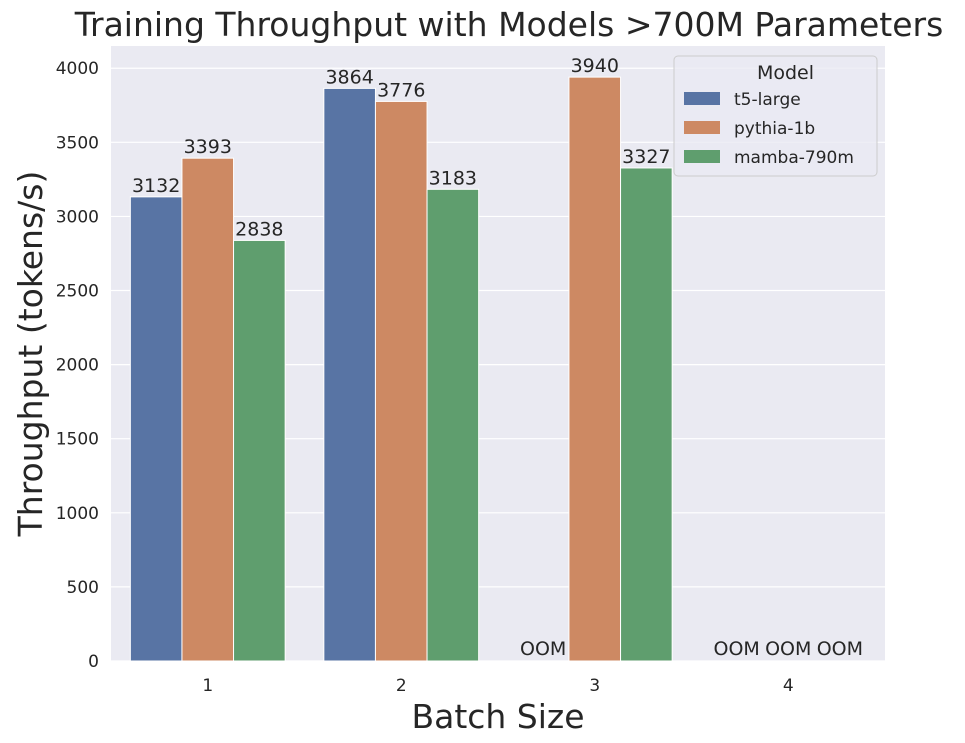  What do you see at coordinates (30, 354) in the screenshot?
I see `y-axis-label: Throughput (tokens/s)` at bounding box center [30, 354].